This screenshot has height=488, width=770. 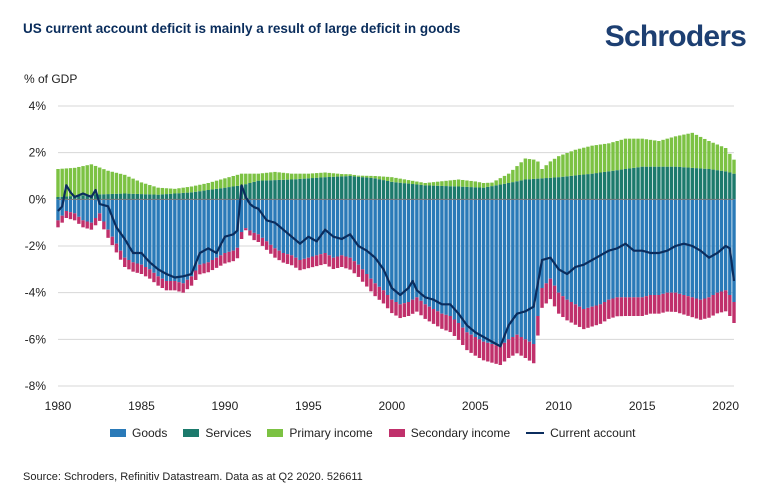 What do you see at coordinates (396, 433) in the screenshot?
I see `legend-swatch-secondary-income` at bounding box center [396, 433].